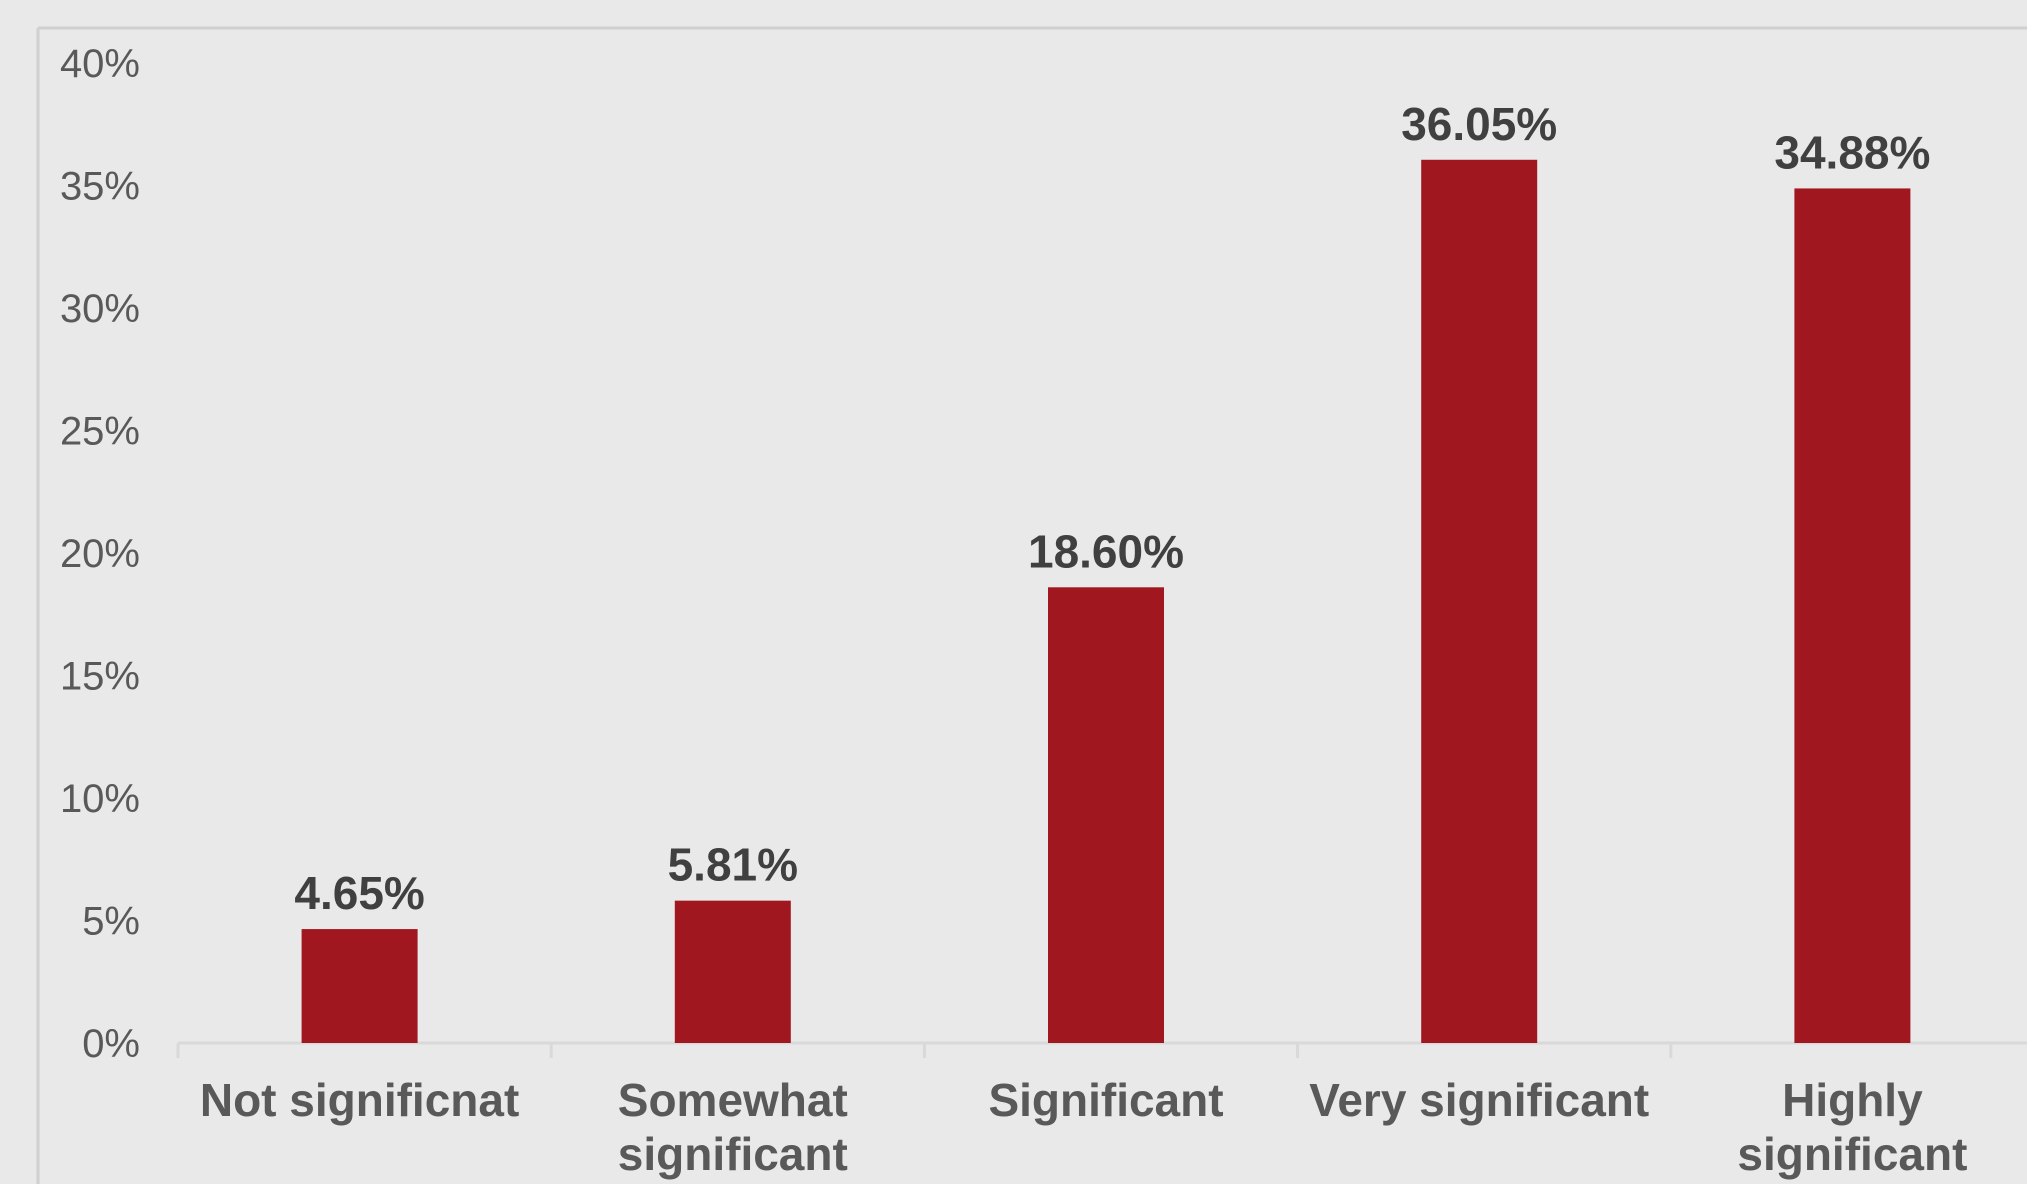 Image resolution: width=2027 pixels, height=1184 pixels. Describe the element at coordinates (733, 1100) in the screenshot. I see `category-label-line: Somewhat` at that location.